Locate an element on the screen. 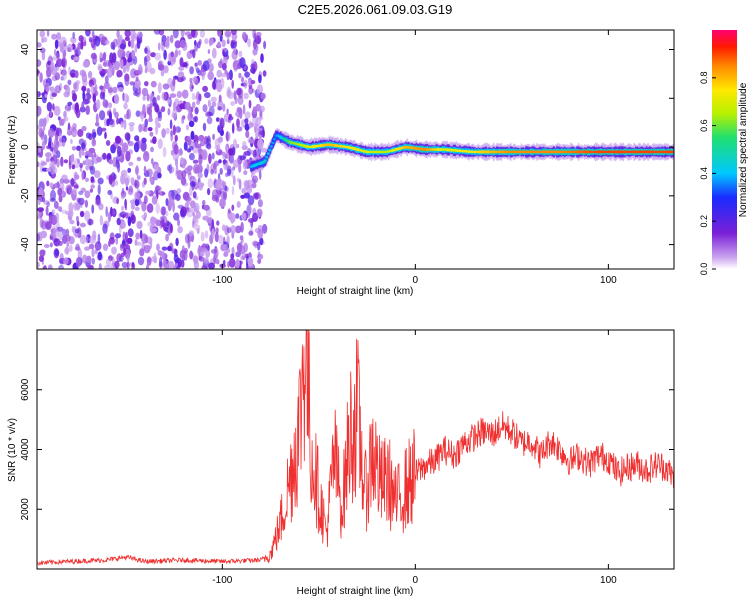 The image size is (750, 600). snr-x-tick-label: 100 is located at coordinates (608, 580).